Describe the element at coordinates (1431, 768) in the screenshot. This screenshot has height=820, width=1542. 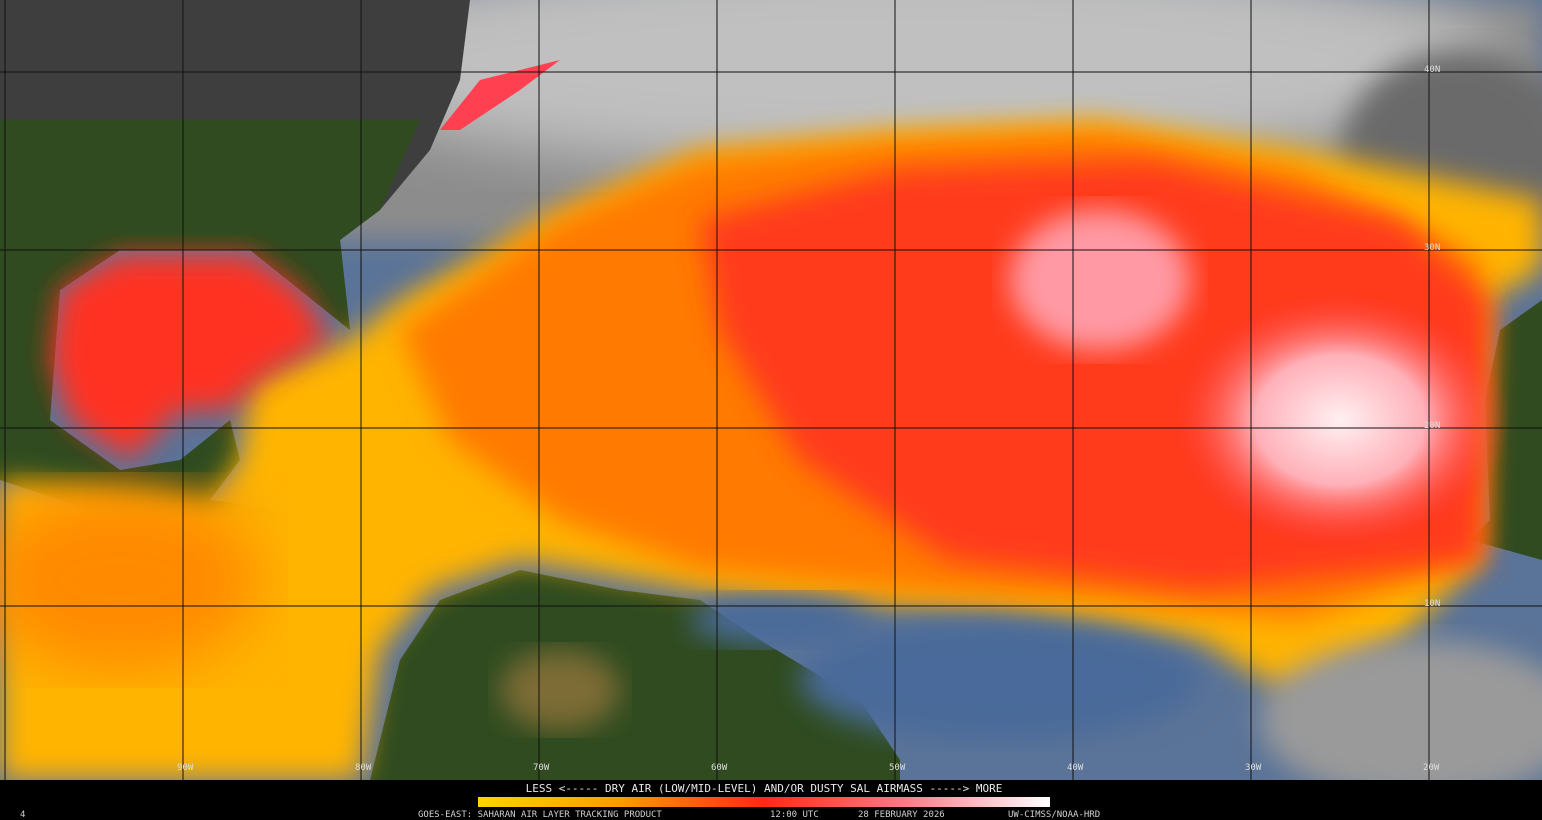
I see `longitude-label: 20W` at that location.